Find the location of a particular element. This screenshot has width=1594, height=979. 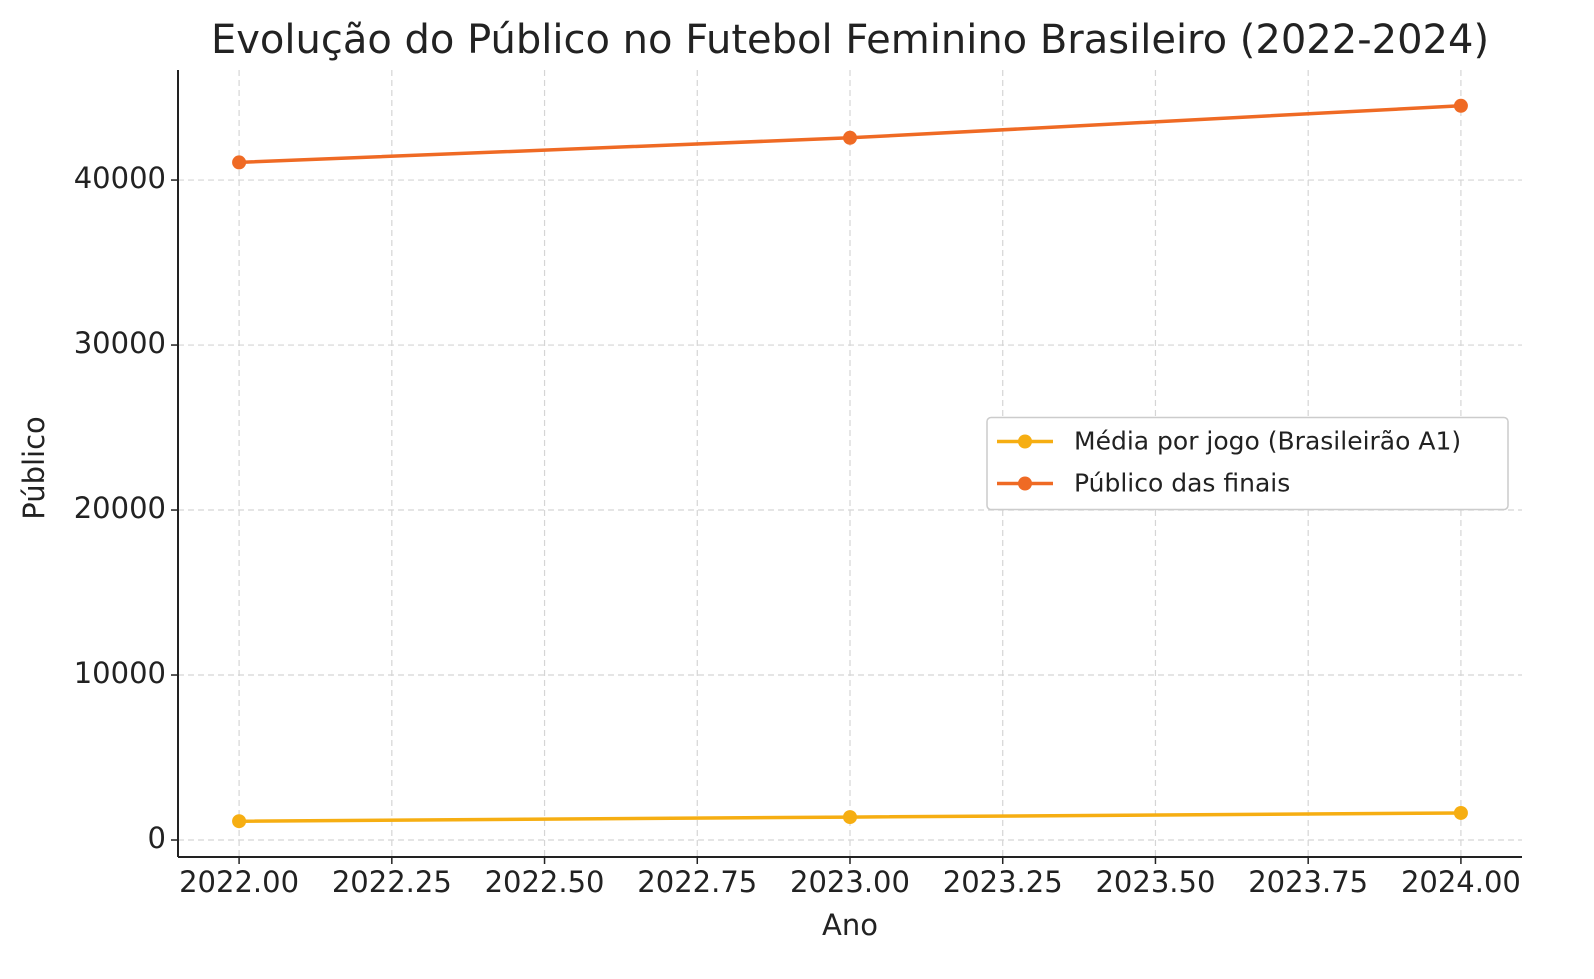

legend-label: Público das finais is located at coordinates (1182, 483).